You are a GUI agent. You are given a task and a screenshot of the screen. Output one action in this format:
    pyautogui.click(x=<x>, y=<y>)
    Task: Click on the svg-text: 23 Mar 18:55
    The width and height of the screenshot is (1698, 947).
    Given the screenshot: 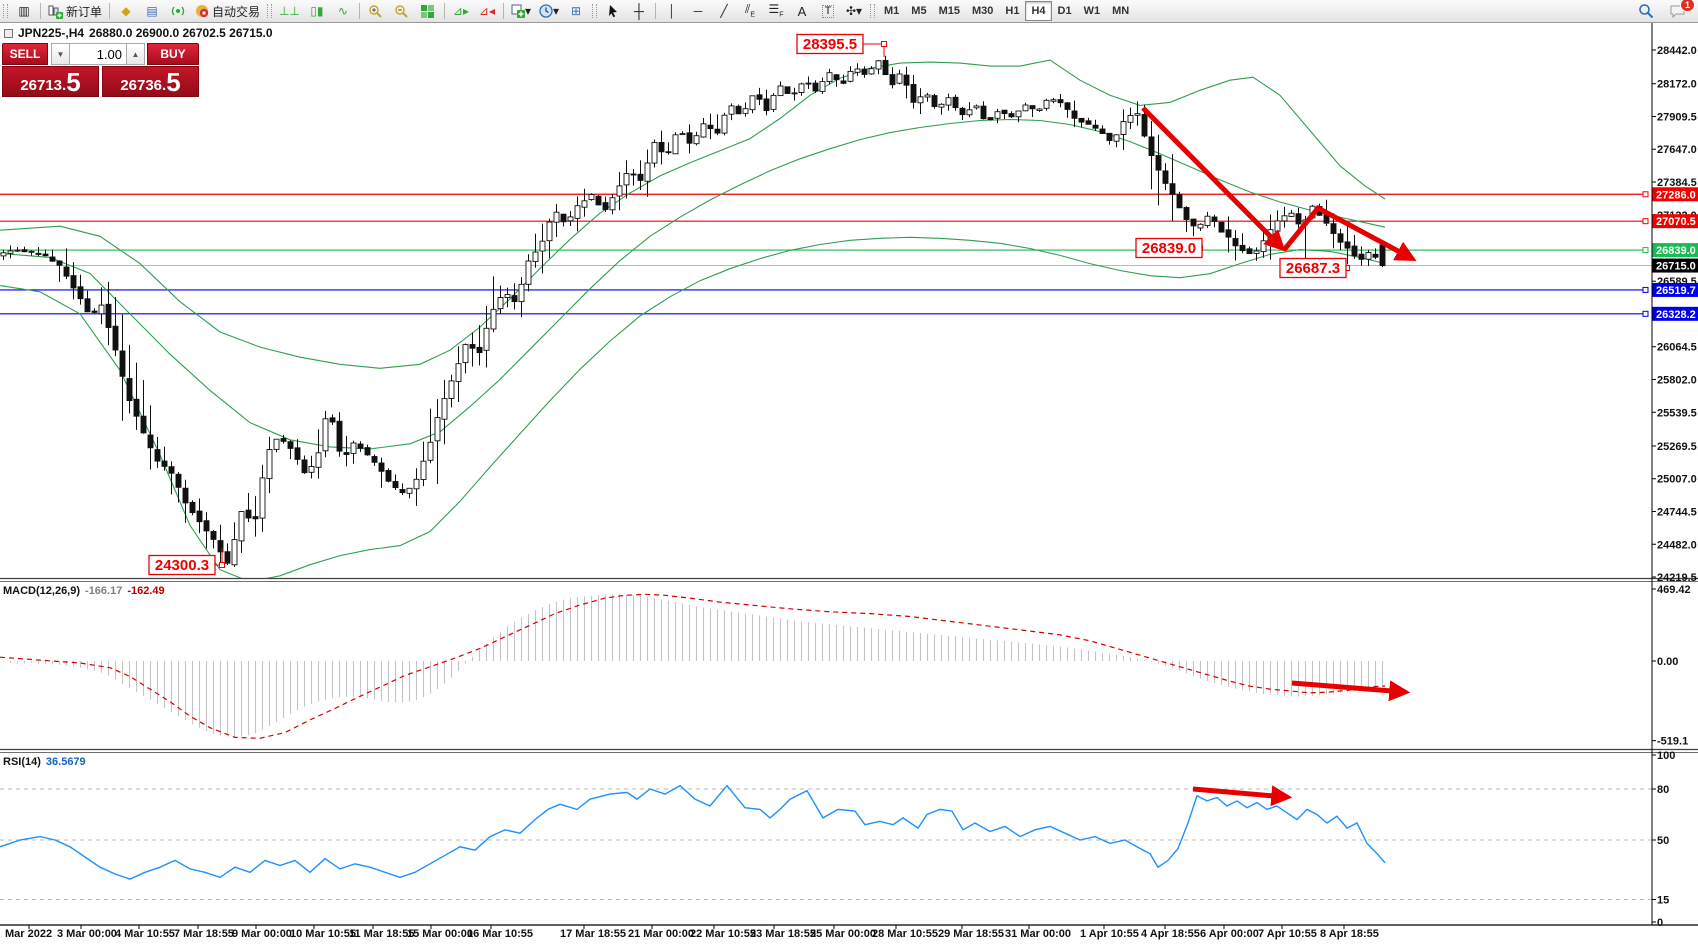 What is the action you would take?
    pyautogui.click(x=783, y=934)
    